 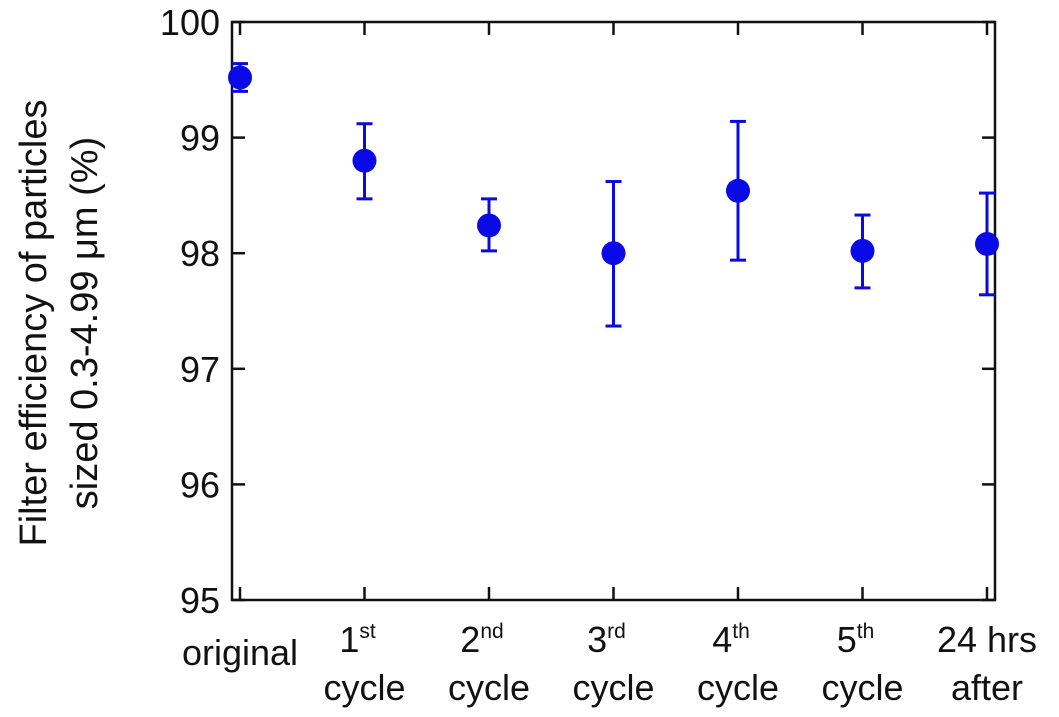 I want to click on x-category-label-line1: 3rd, so click(x=606, y=639).